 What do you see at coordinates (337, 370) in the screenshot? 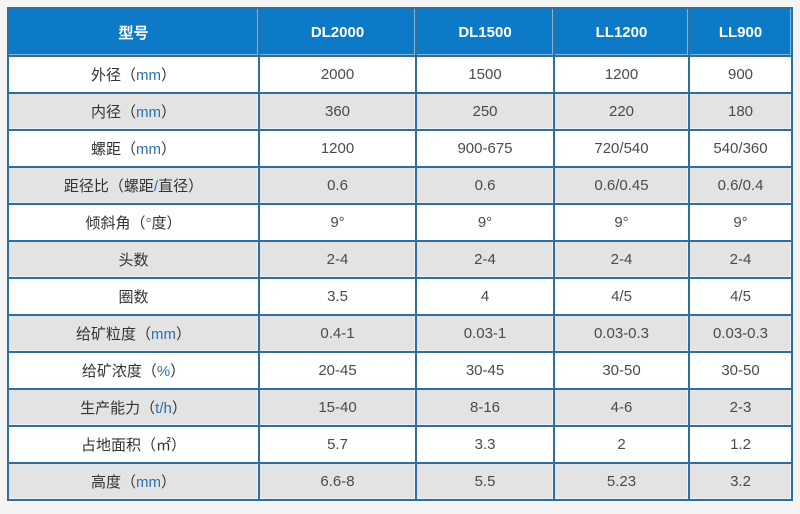
I see `spec-value: 20-45` at bounding box center [337, 370].